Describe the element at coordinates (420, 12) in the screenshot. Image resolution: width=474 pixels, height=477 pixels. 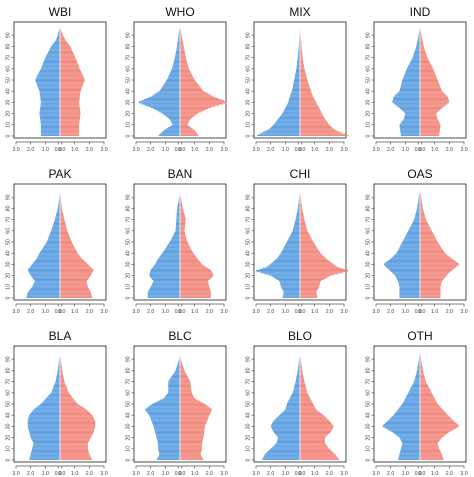
I see `panel-title: IND` at that location.